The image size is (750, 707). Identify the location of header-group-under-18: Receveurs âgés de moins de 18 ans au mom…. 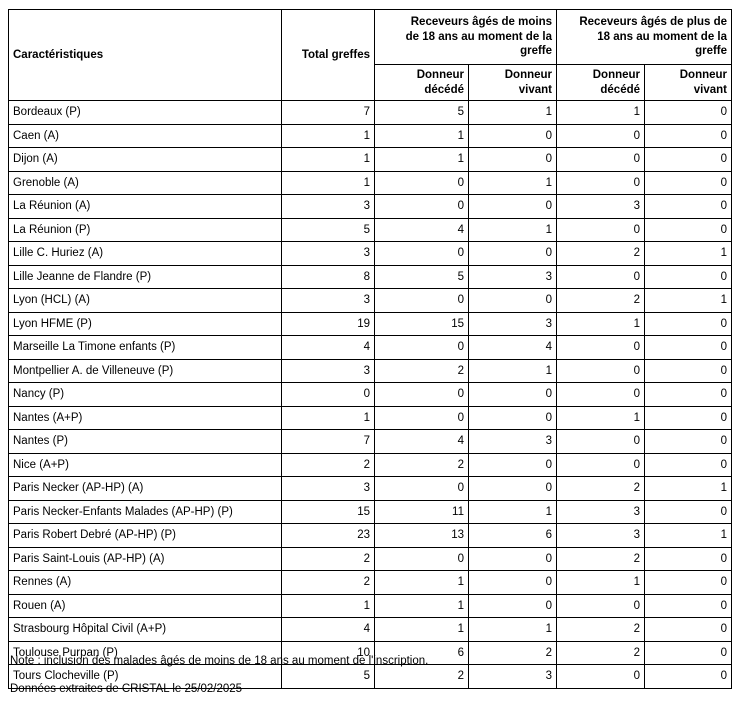
(465, 37).